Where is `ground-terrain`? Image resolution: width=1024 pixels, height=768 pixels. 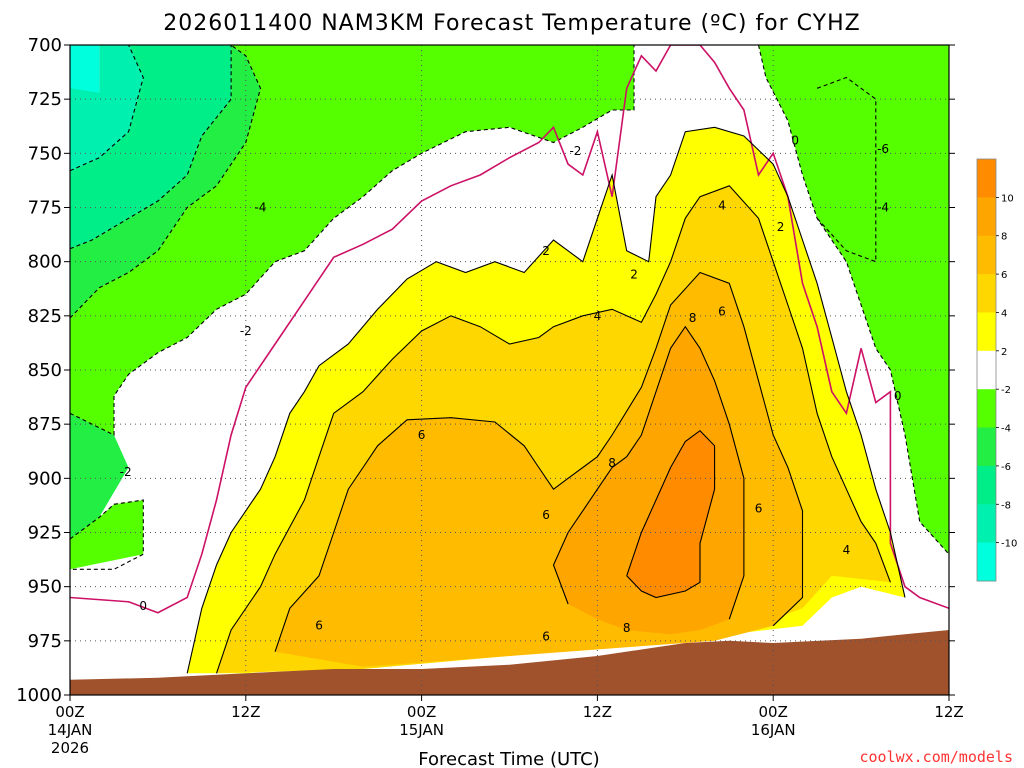 ground-terrain is located at coordinates (509, 662).